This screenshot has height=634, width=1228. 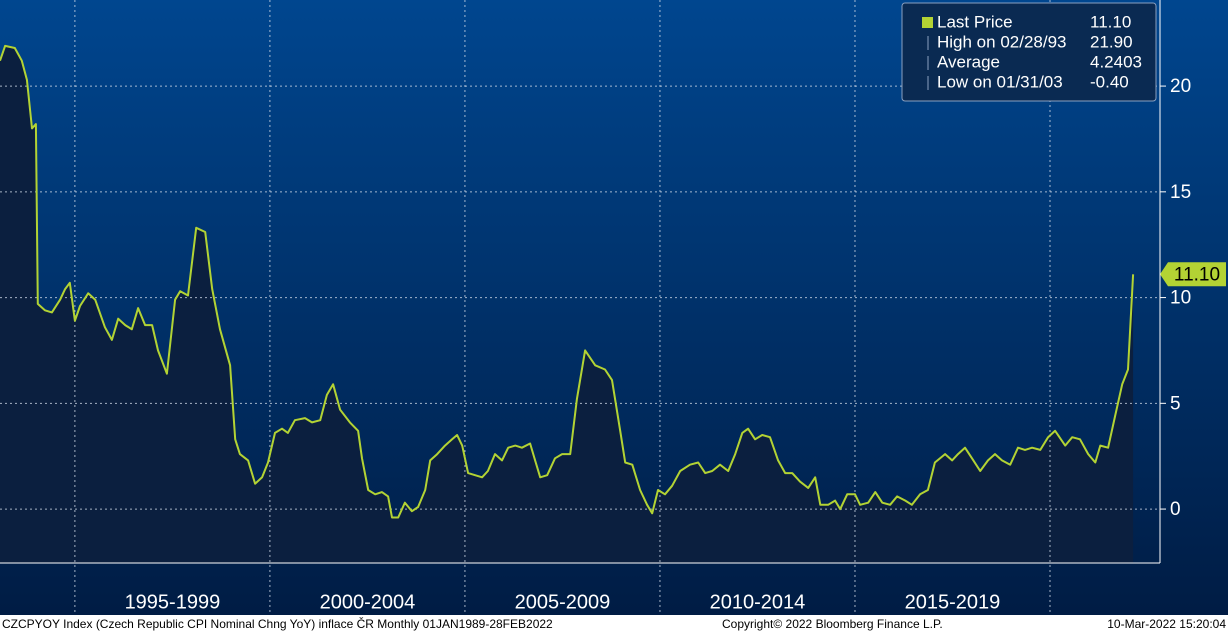 I want to click on last-value-tag, so click(x=1193, y=274).